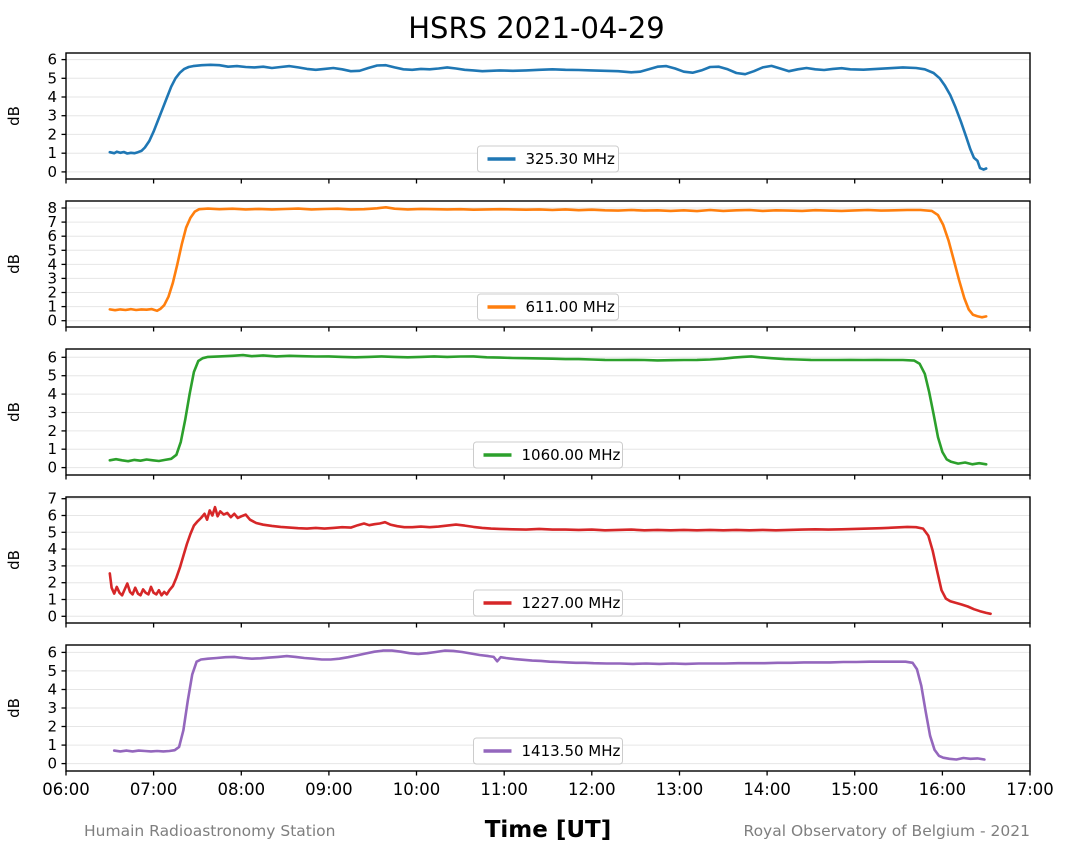  Describe the element at coordinates (417, 789) in the screenshot. I see `svg-text: 10:00` at that location.